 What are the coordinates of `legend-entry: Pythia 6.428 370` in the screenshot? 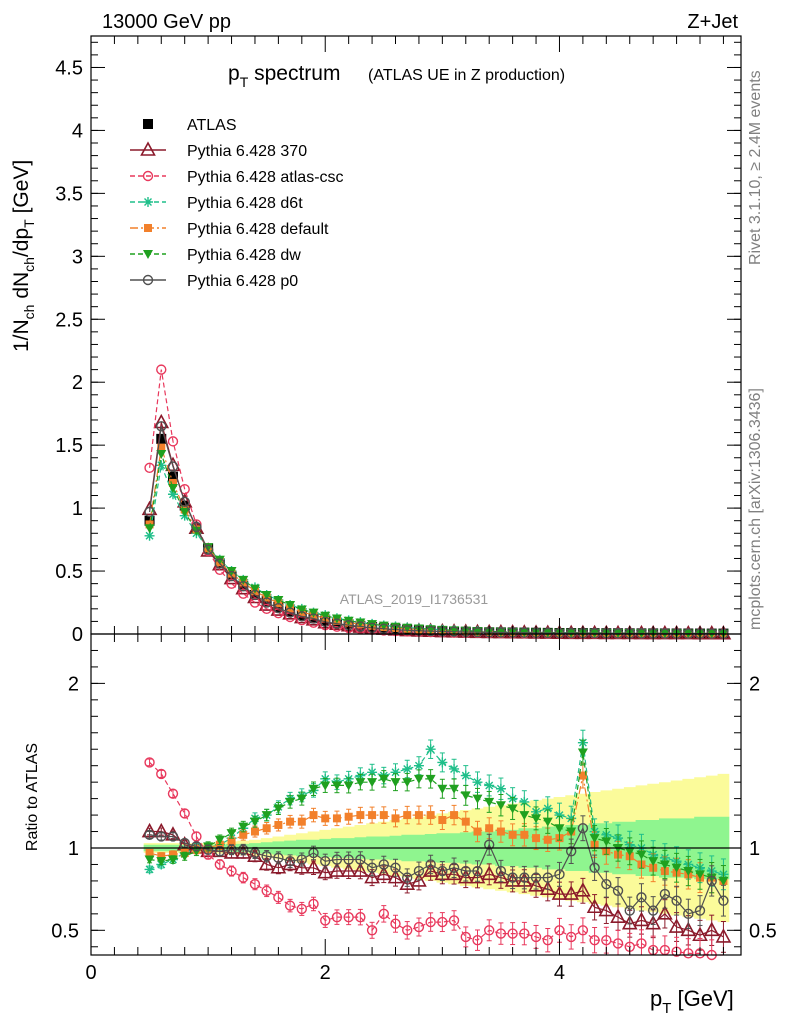 It's located at (218, 150).